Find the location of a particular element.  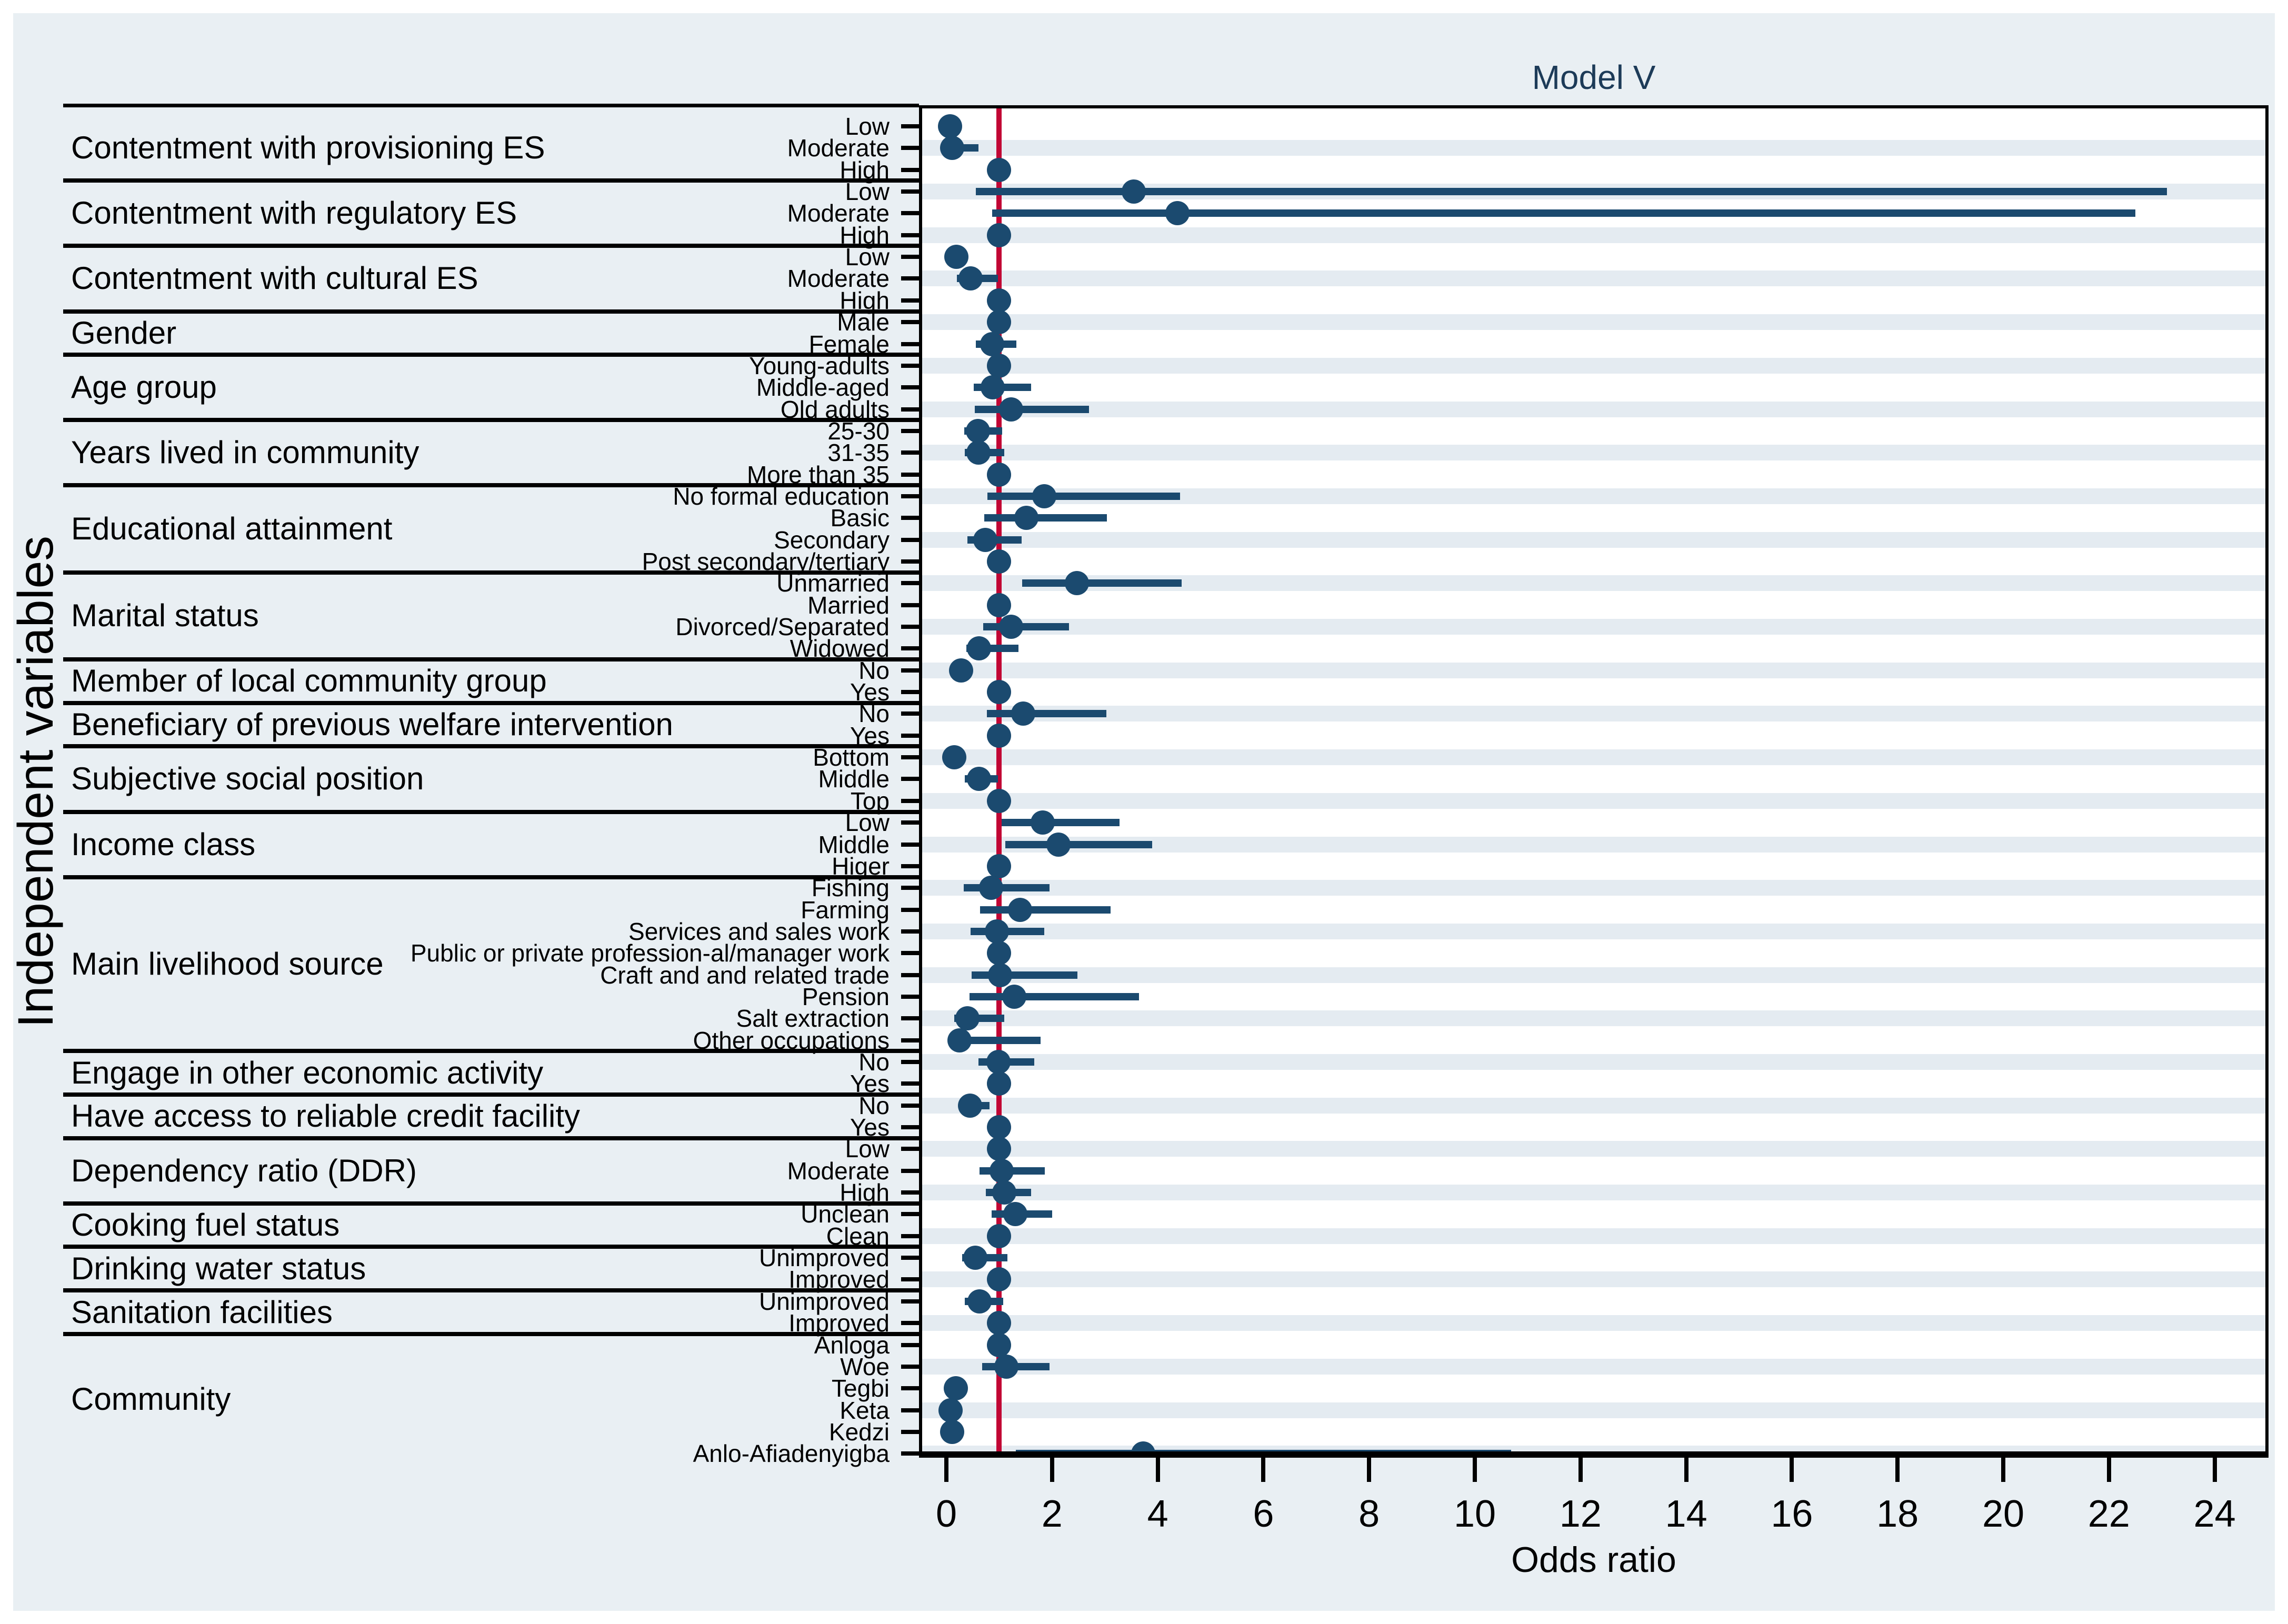

group-label: Member of local community group is located at coordinates (309, 681).